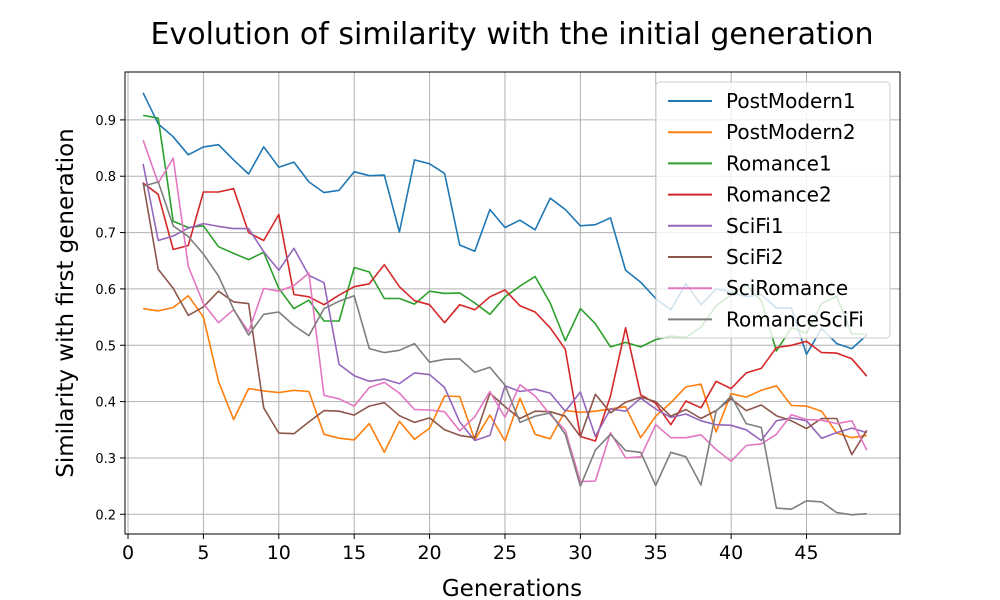  Describe the element at coordinates (787, 288) in the screenshot. I see `legend-label-sciromance: SciRomance` at that location.